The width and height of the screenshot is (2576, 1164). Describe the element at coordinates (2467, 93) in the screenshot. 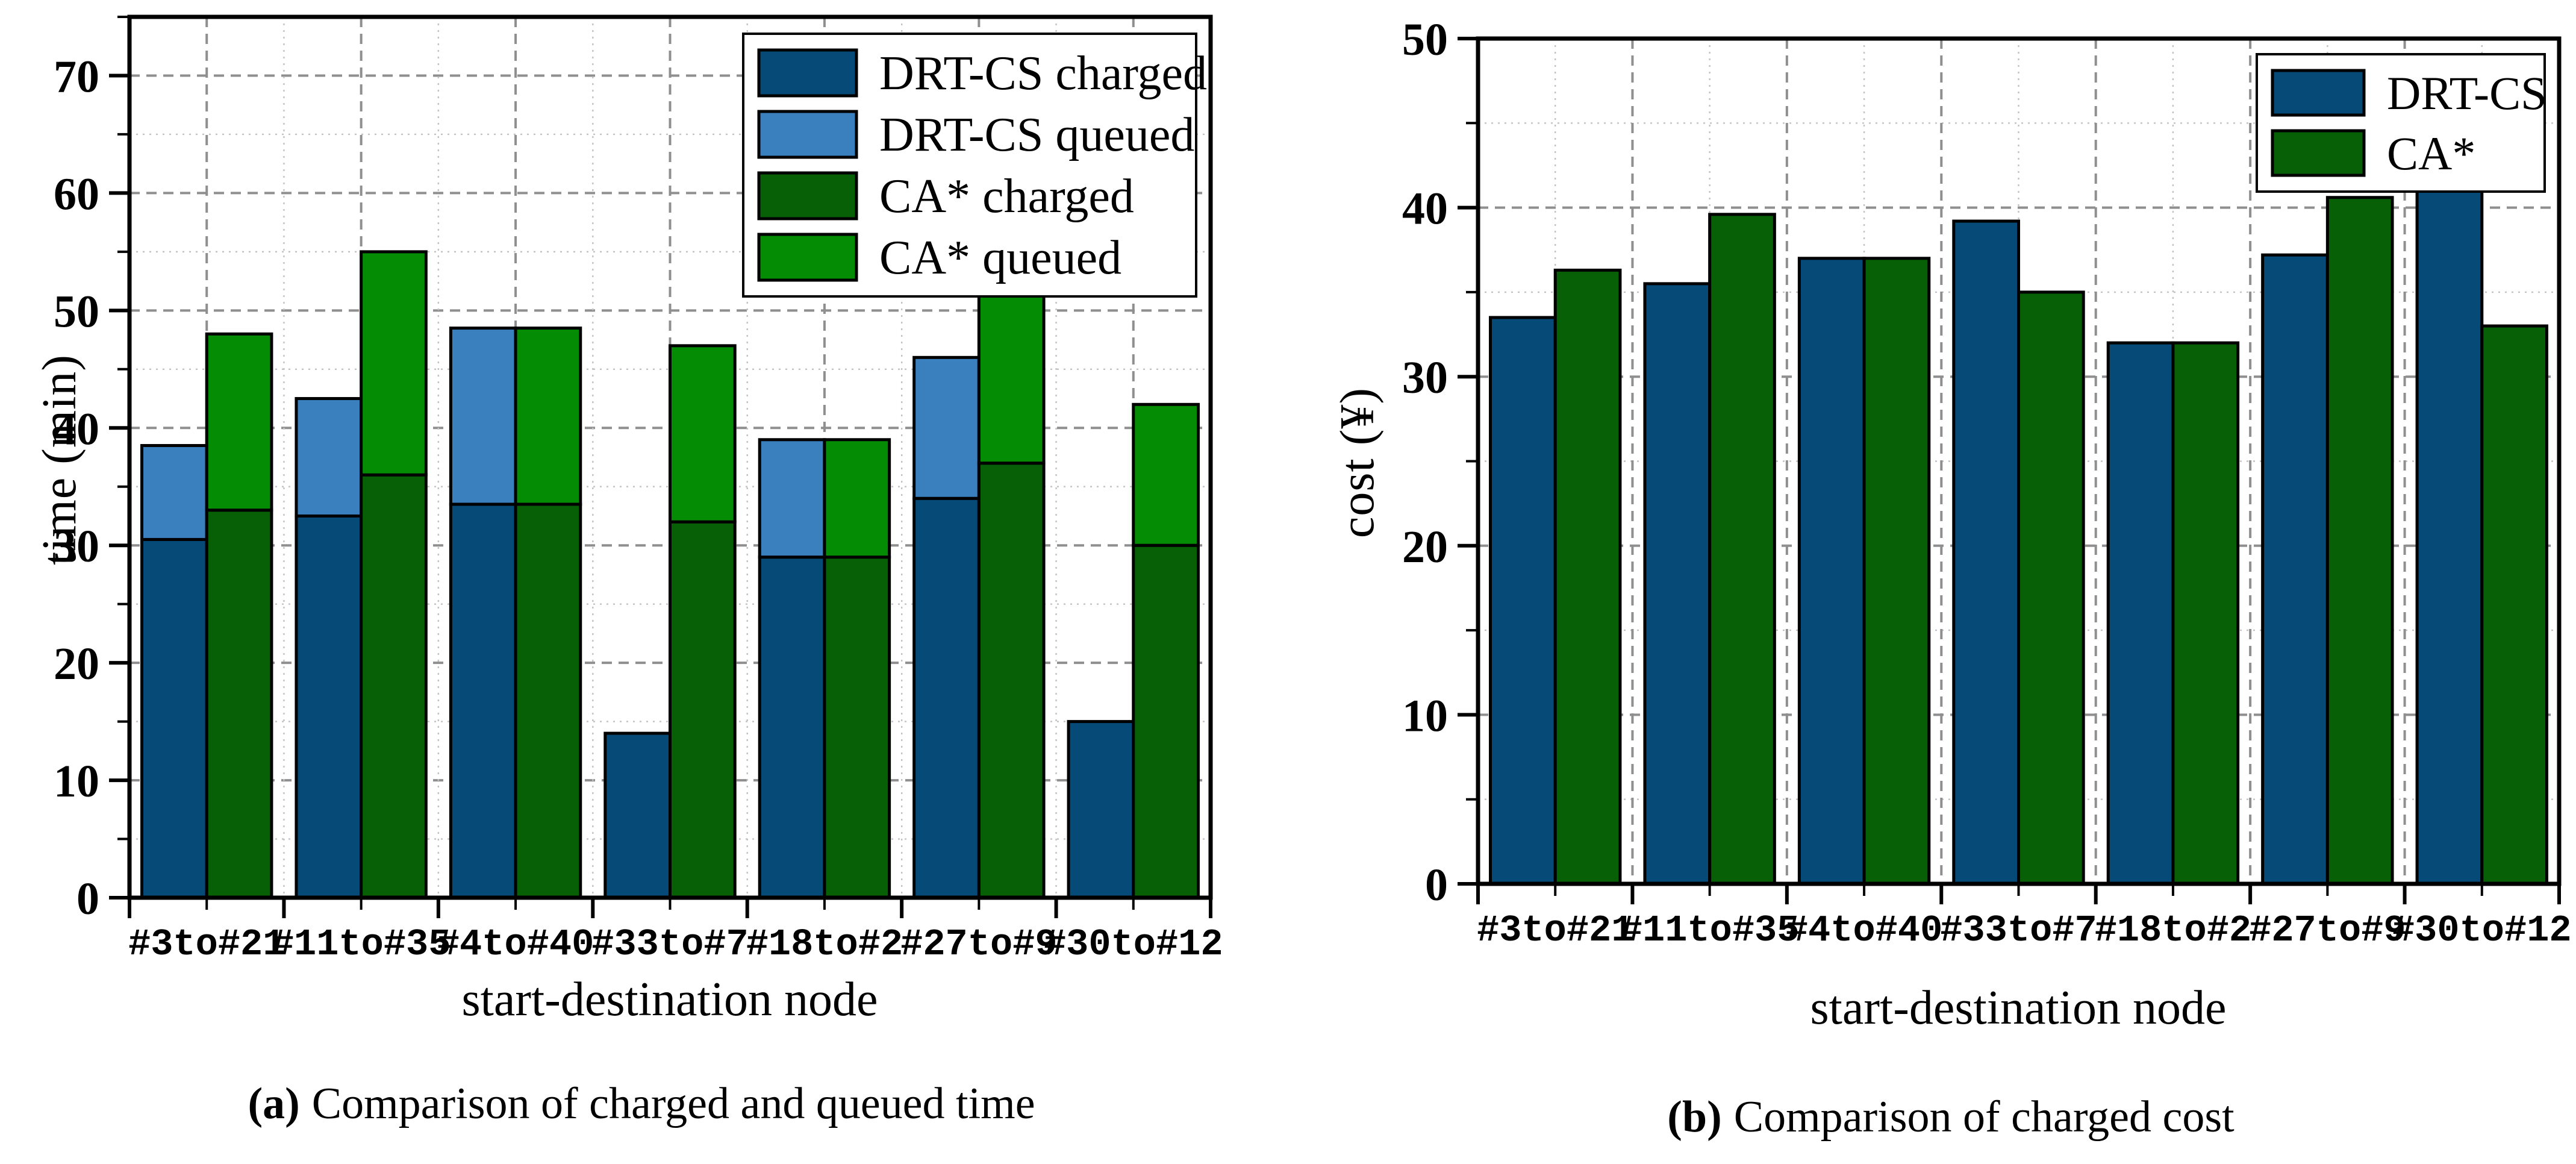

I see `legend-label: DRT-CS` at that location.